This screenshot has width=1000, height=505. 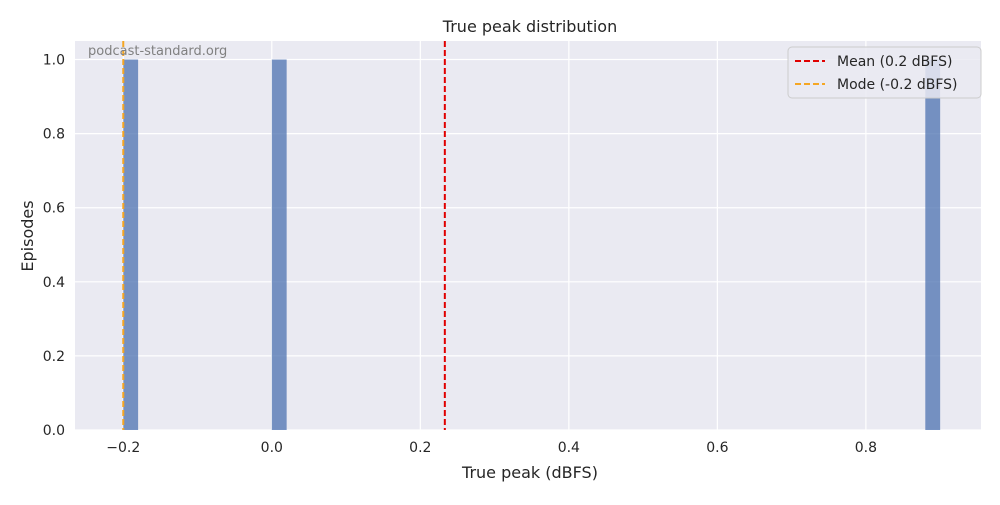 I want to click on legend-box, so click(x=884, y=72).